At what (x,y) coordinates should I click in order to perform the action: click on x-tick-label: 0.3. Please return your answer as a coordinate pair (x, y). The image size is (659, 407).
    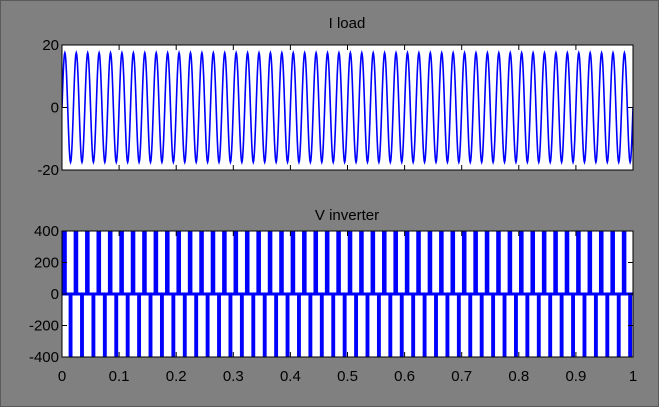
    Looking at the image, I should click on (233, 376).